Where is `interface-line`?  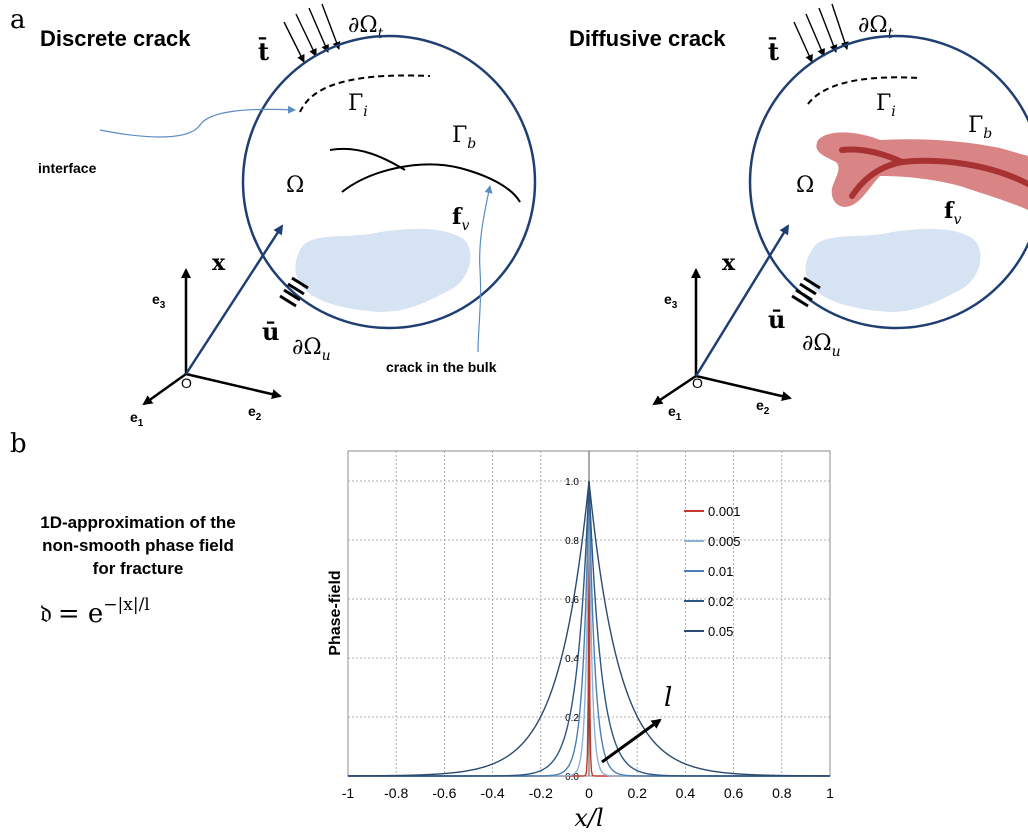
interface-line is located at coordinates (365, 93).